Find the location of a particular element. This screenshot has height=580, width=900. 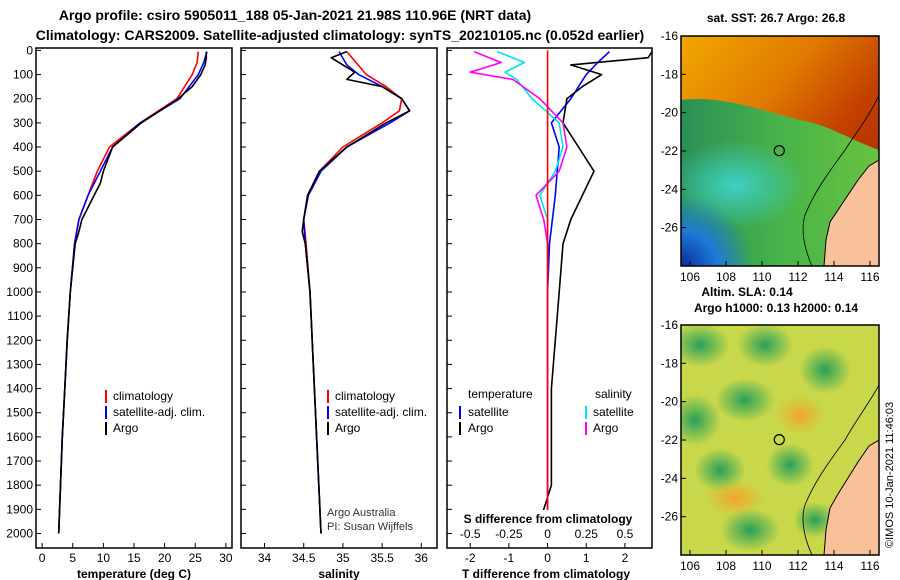

temperature-legend-argo: Argo is located at coordinates (126, 428).